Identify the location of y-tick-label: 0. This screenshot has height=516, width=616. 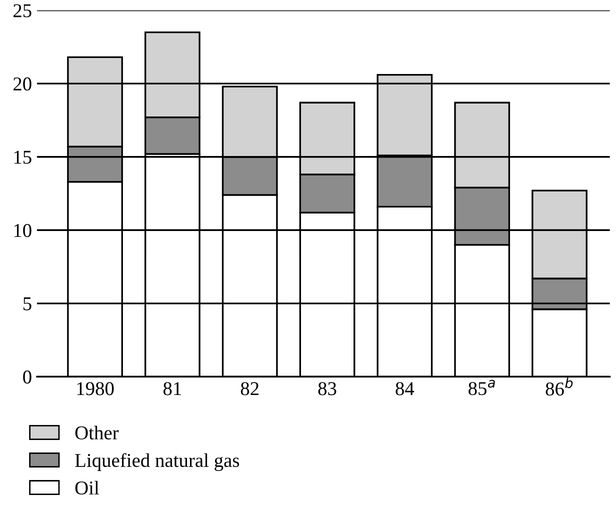
(27, 377).